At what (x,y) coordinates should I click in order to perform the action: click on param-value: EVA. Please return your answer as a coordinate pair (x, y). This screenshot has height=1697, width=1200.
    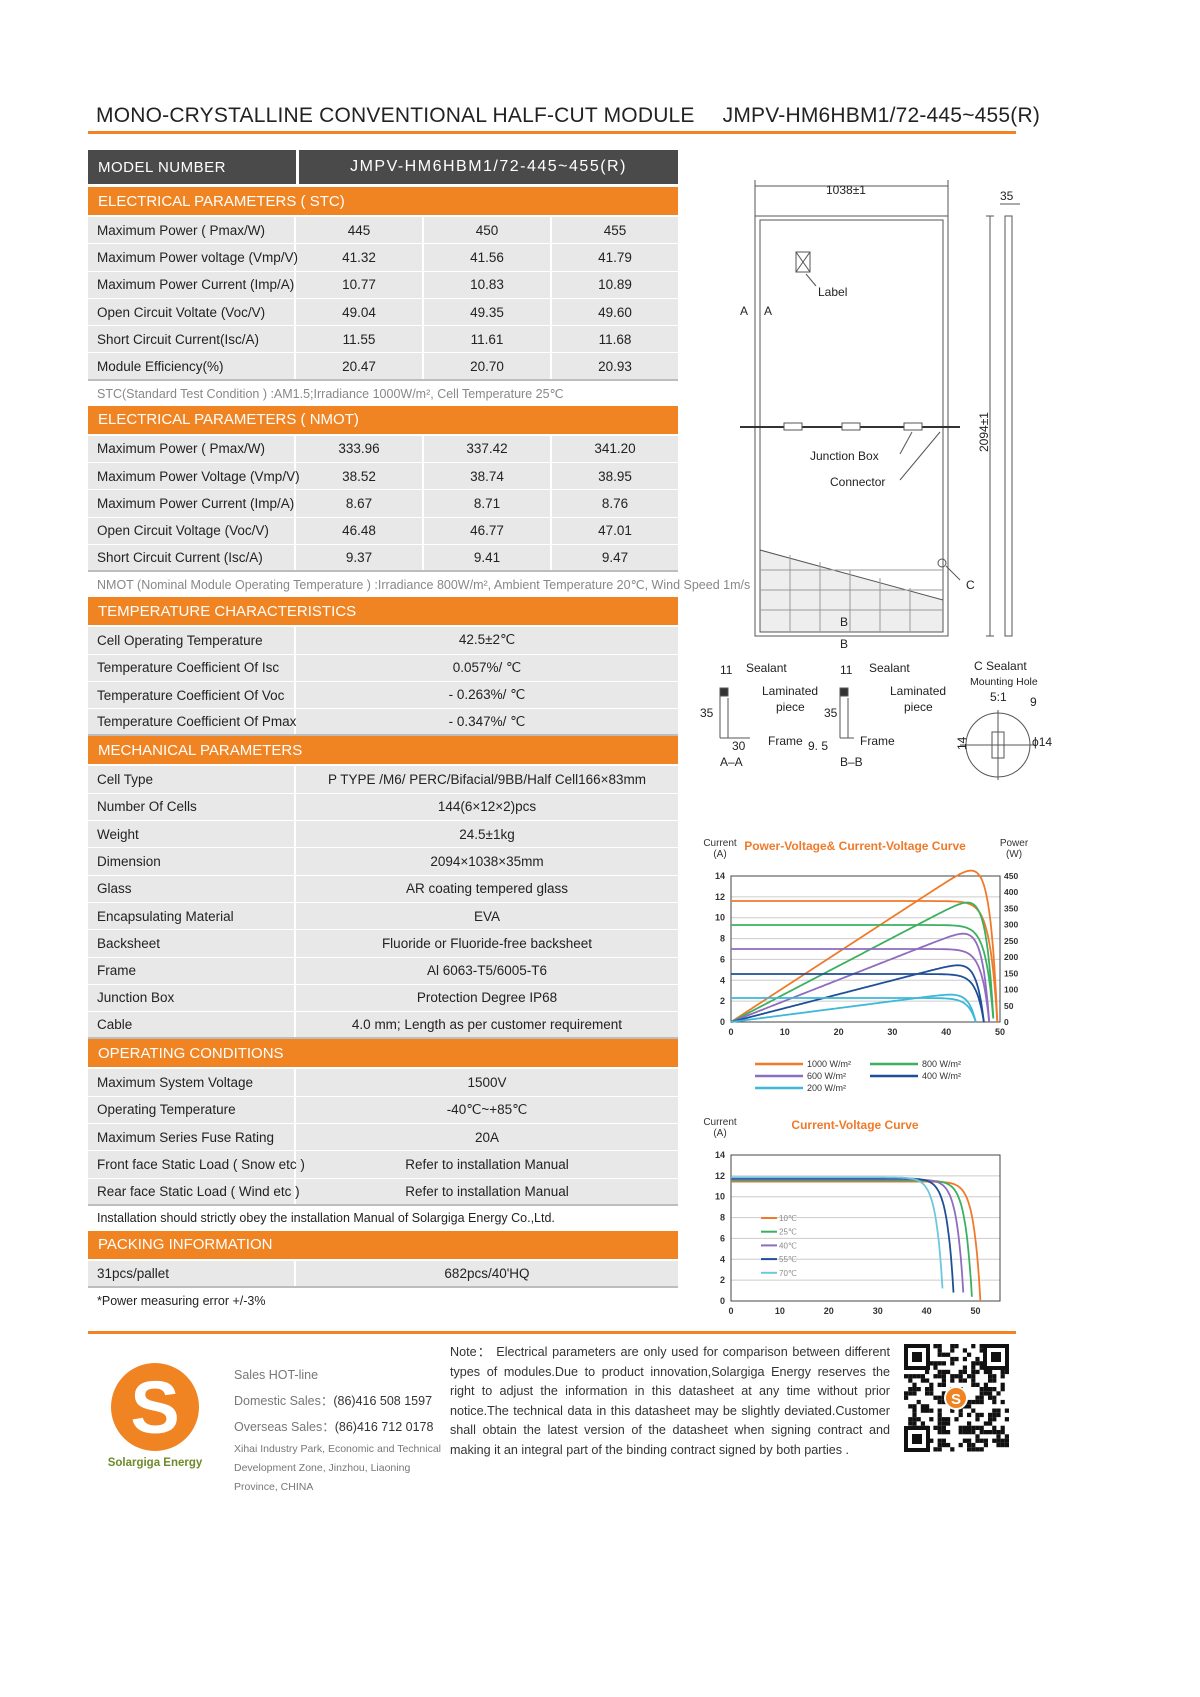
    Looking at the image, I should click on (486, 916).